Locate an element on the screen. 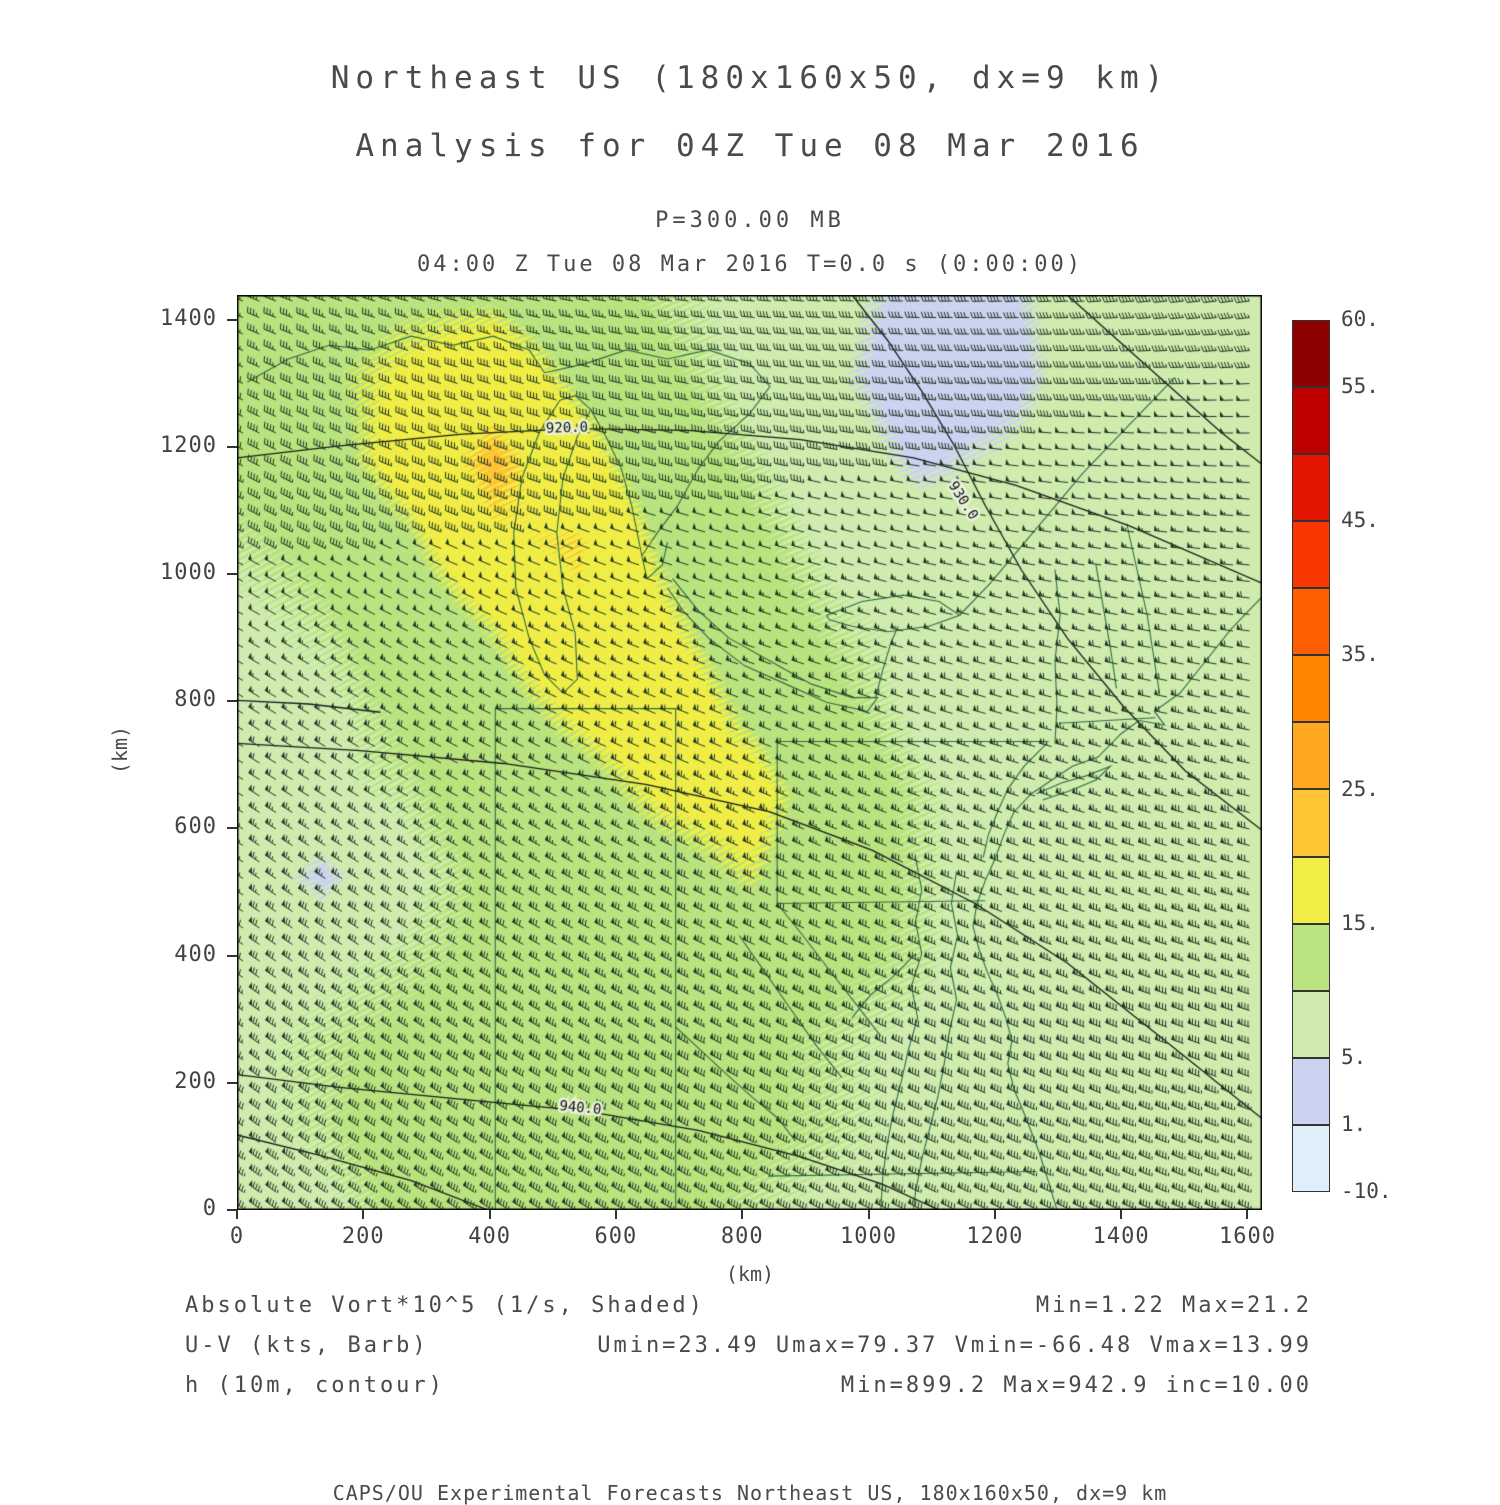  pressure-level-label: P=300.00 MB is located at coordinates (750, 220).